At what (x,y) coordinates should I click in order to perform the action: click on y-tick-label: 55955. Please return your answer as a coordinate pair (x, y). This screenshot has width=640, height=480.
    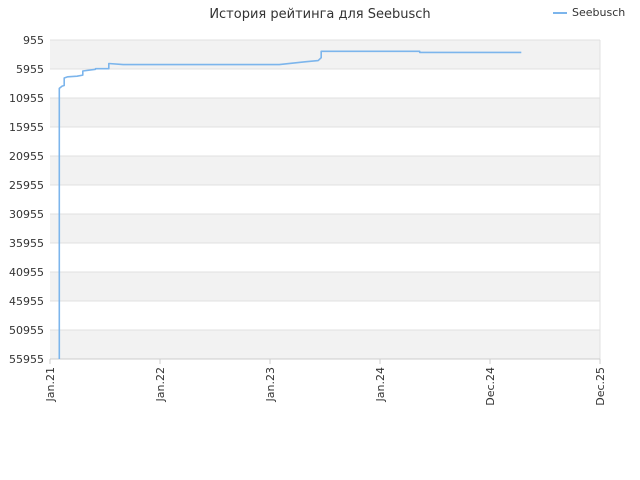
    Looking at the image, I should click on (26, 359).